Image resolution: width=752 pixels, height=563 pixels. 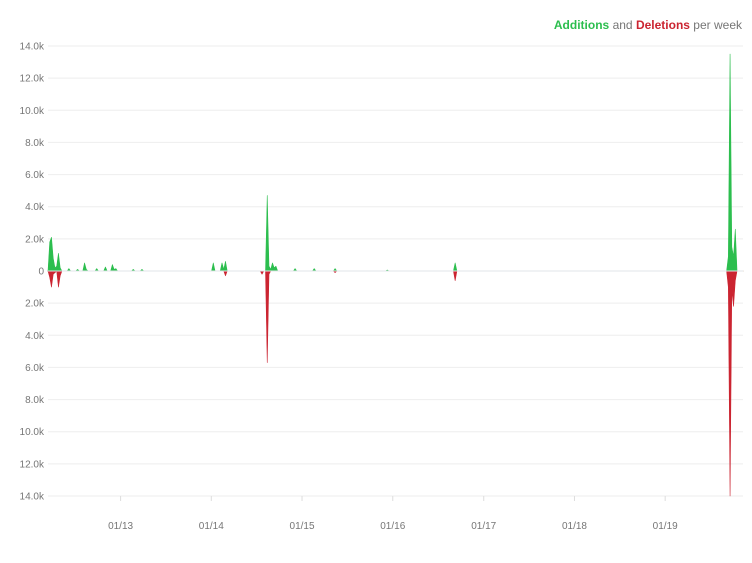 What do you see at coordinates (717, 25) in the screenshot?
I see `legend-suffix: per week` at bounding box center [717, 25].